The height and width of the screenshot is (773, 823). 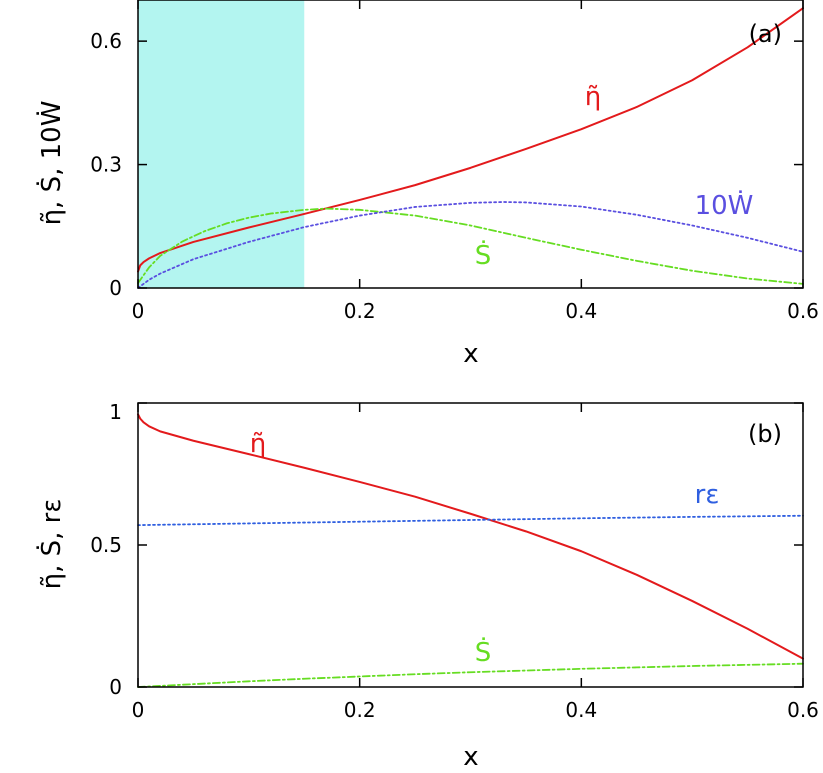 I want to click on y-tick-label: 0.5, so click(x=106, y=545).